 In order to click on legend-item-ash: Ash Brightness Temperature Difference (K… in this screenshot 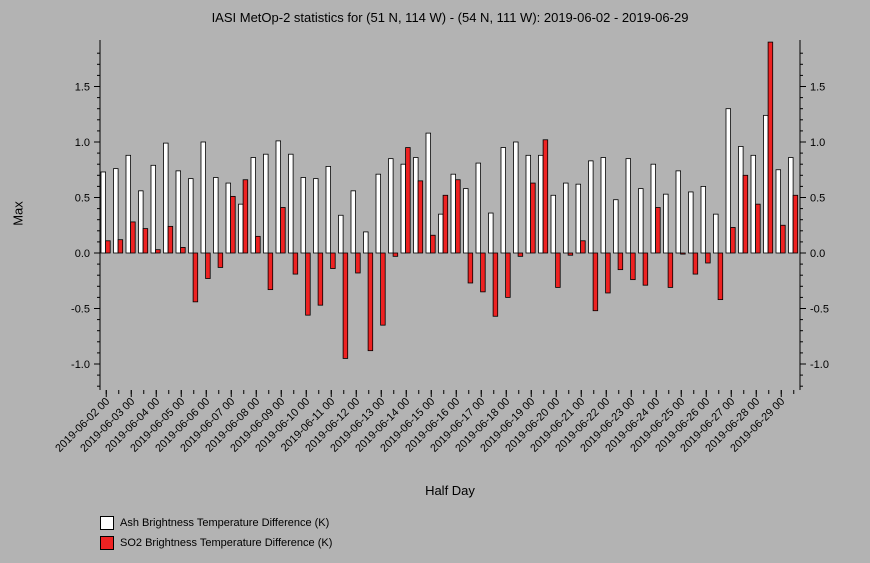, I will do `click(216, 523)`.